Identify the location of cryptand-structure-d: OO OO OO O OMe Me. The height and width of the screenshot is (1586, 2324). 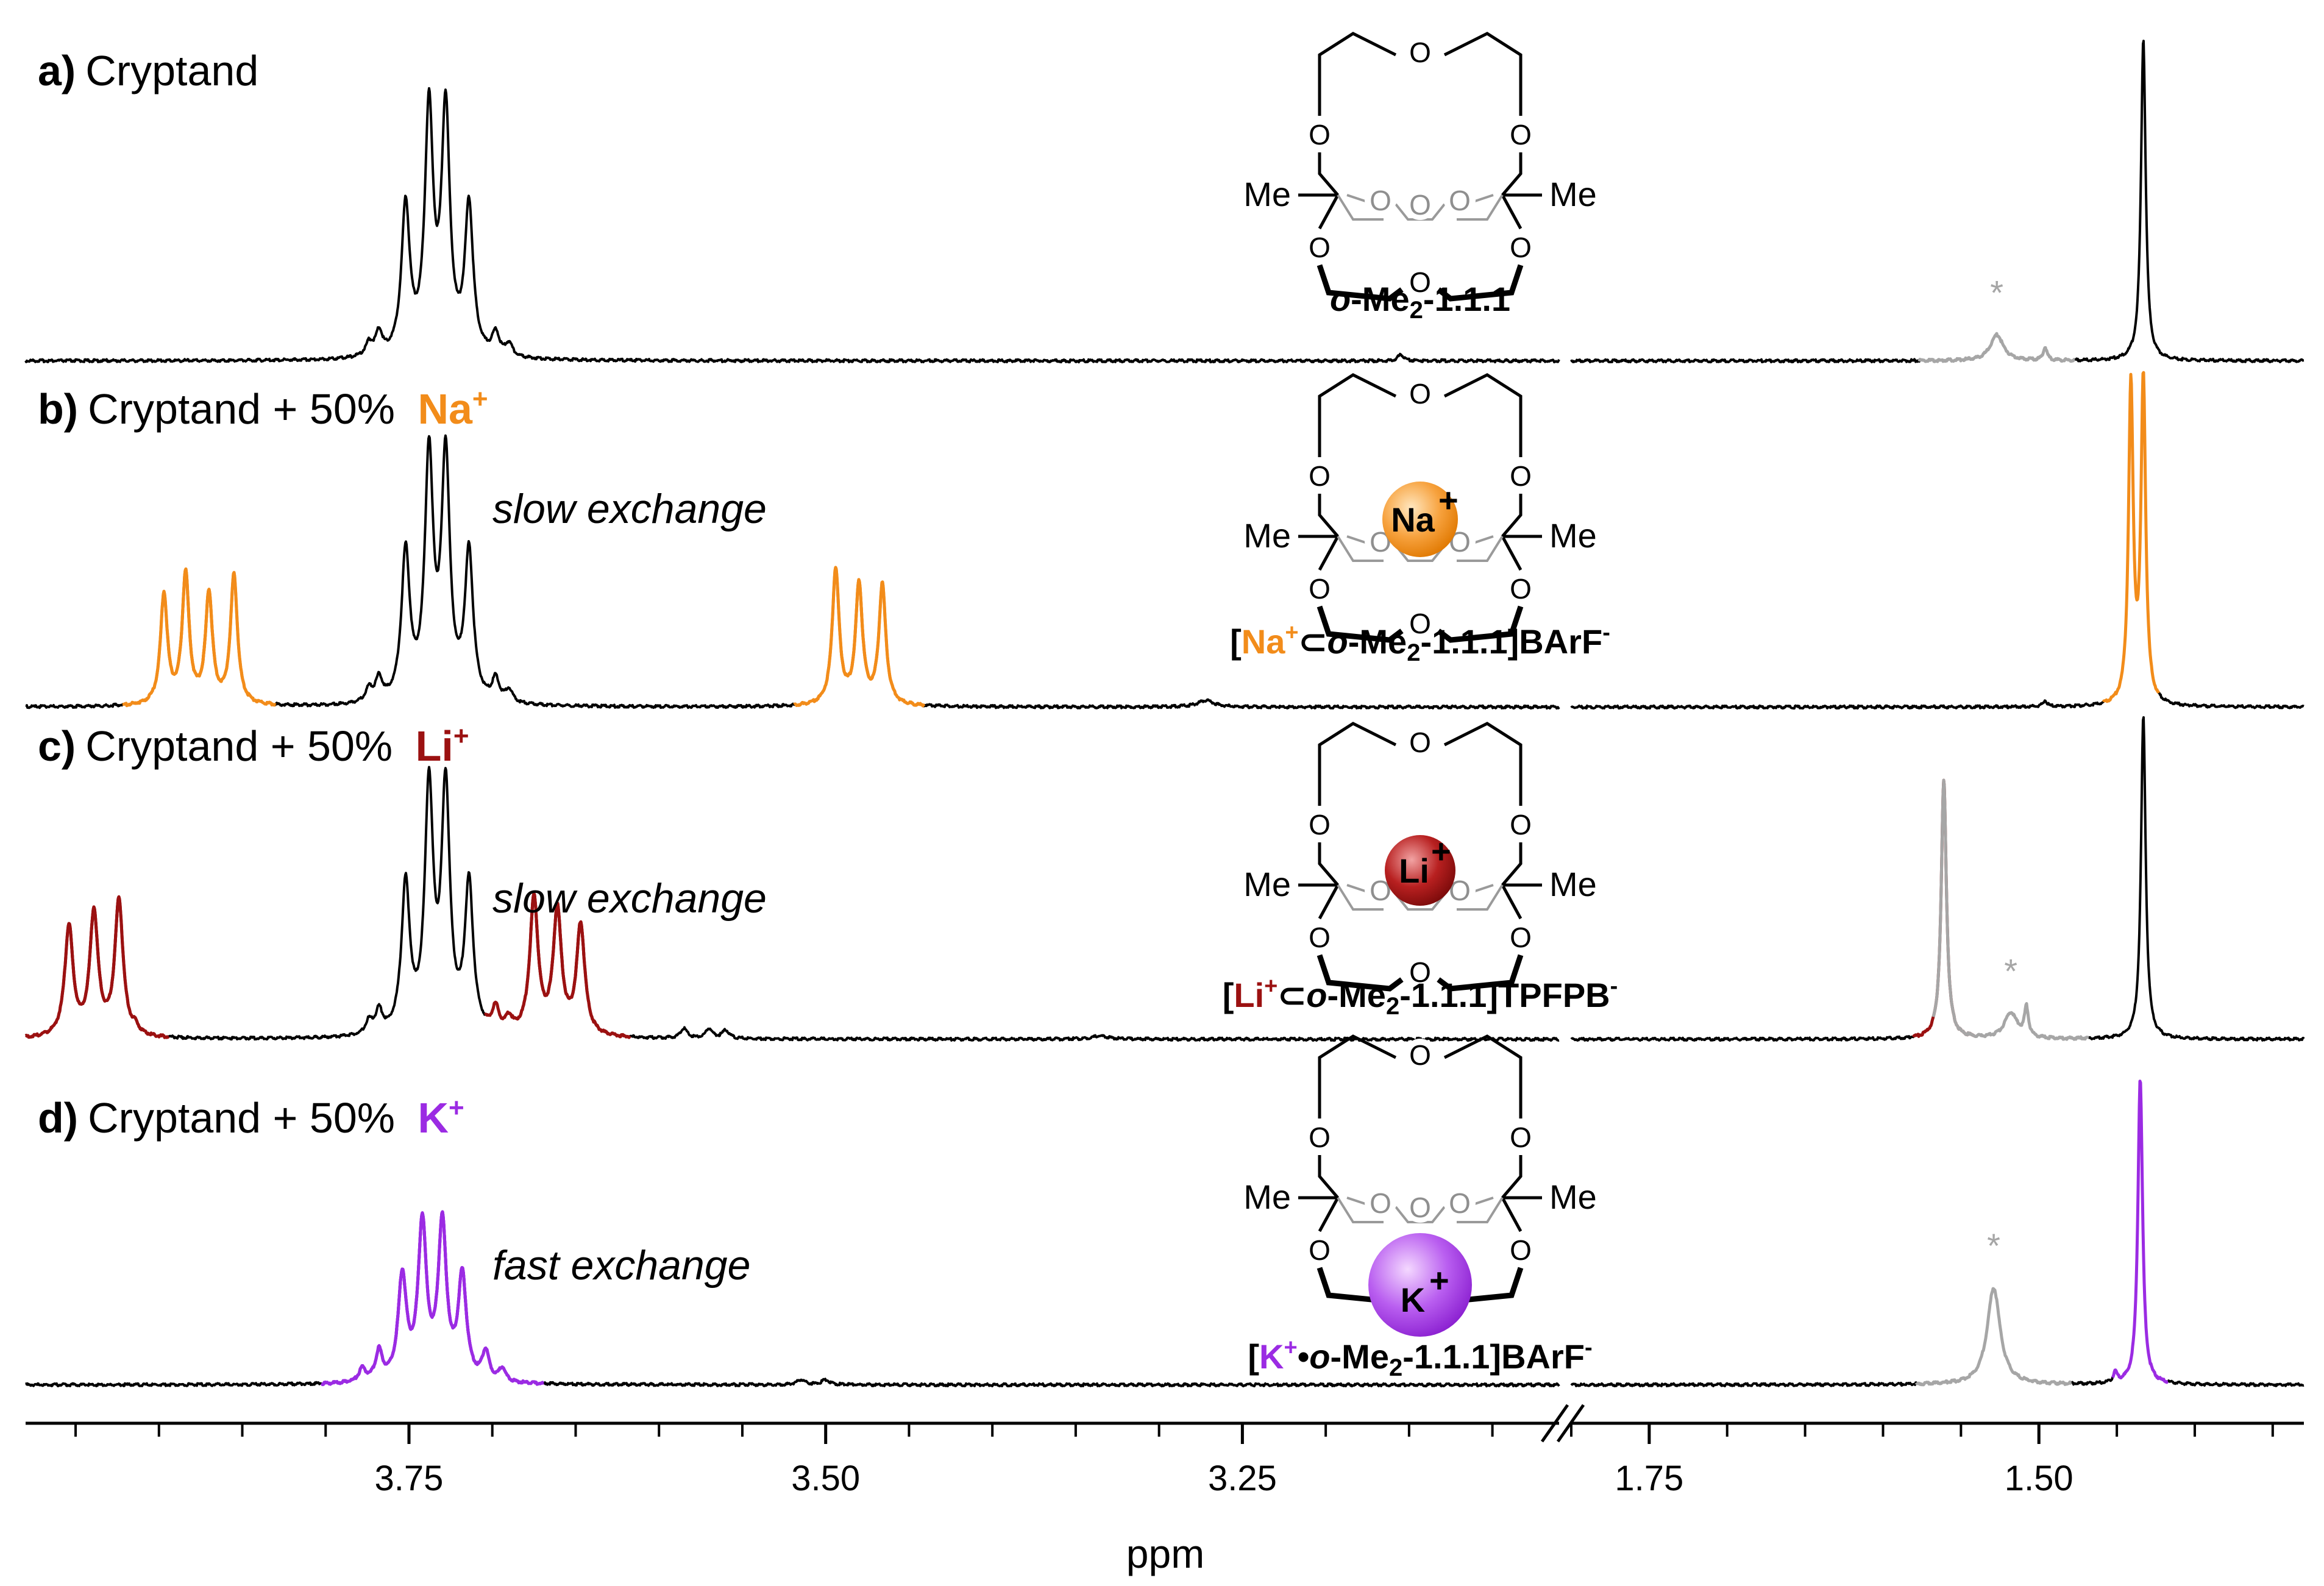
(1420, 1168).